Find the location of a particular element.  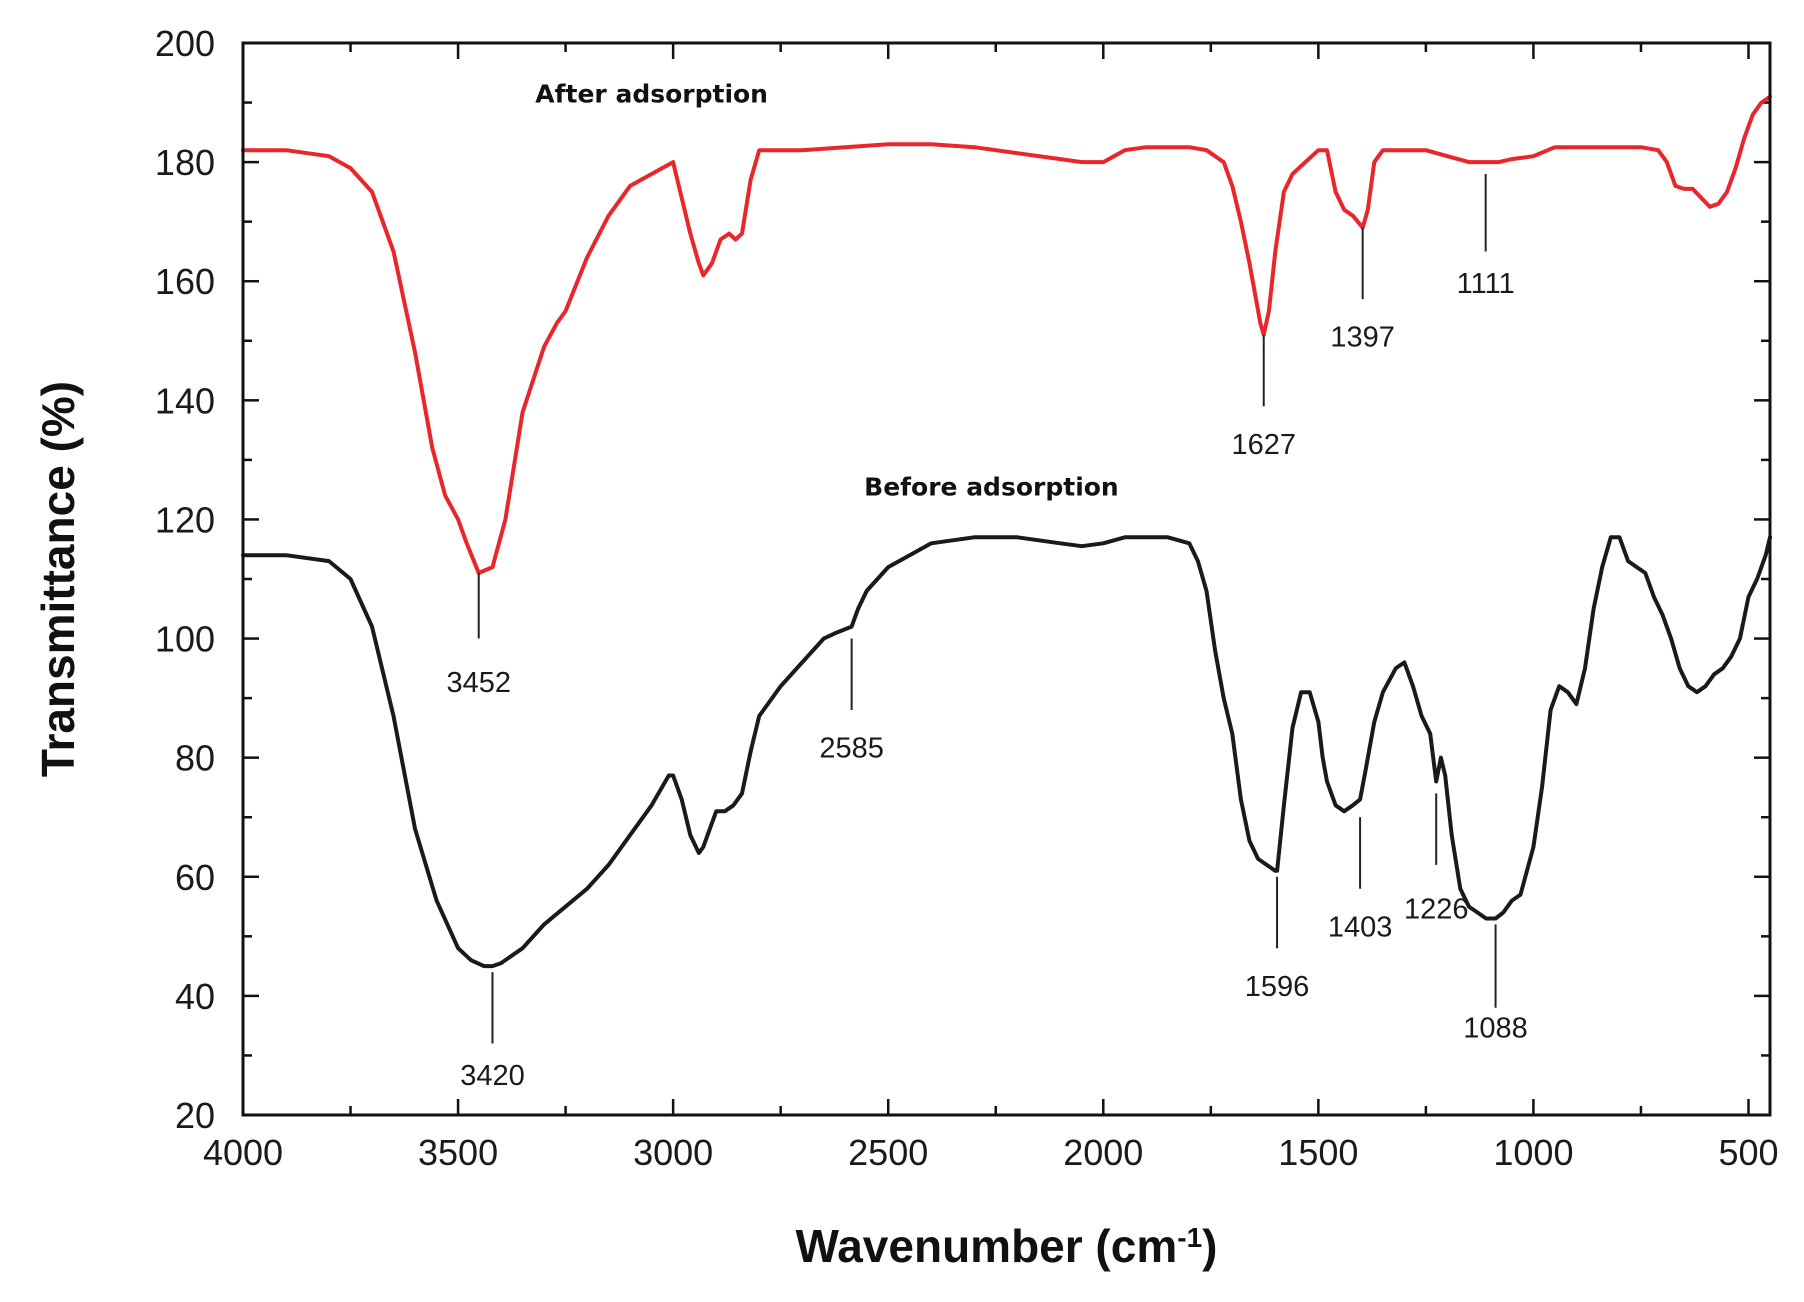

peak-label: 1627 is located at coordinates (1263, 445).